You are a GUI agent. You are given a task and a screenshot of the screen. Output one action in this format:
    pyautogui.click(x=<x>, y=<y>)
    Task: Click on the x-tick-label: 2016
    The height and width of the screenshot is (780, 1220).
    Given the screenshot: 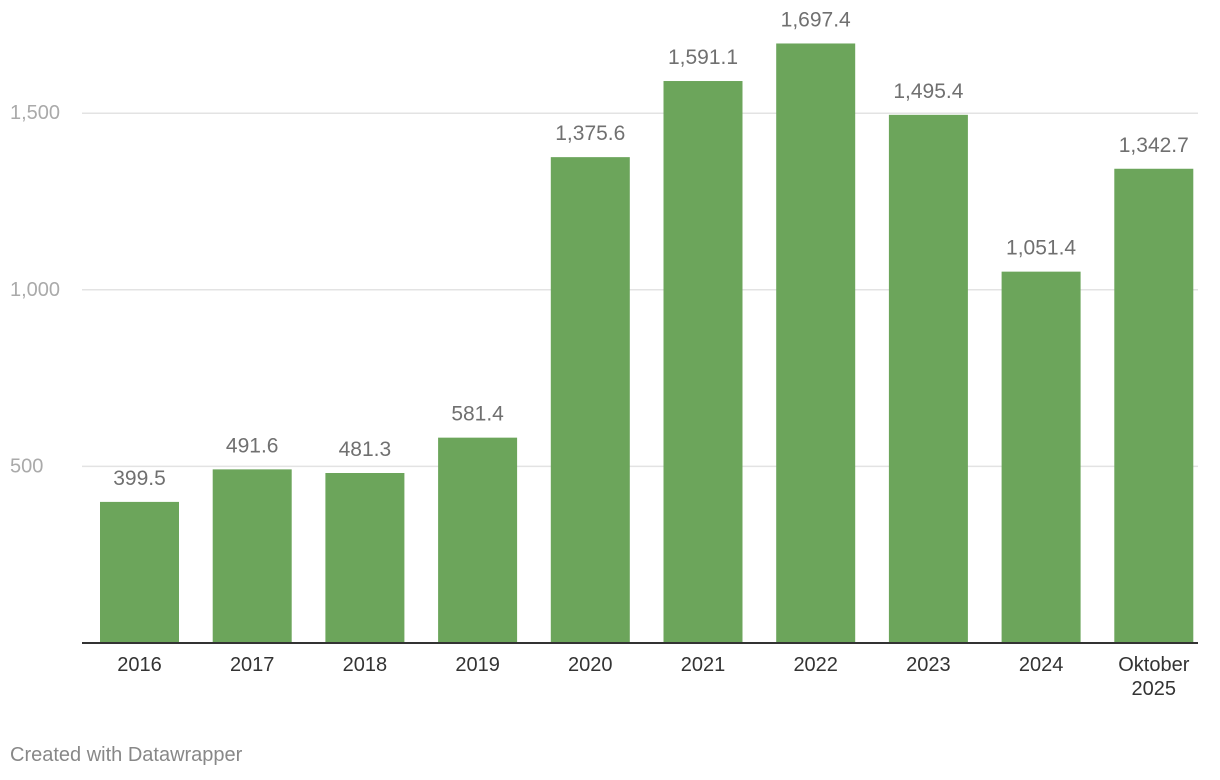 What is the action you would take?
    pyautogui.click(x=139, y=665)
    